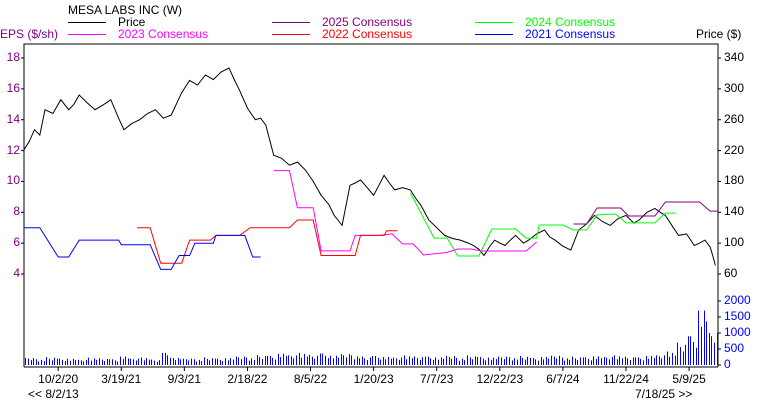  Describe the element at coordinates (132, 22) in the screenshot. I see `legend-label: Price` at that location.